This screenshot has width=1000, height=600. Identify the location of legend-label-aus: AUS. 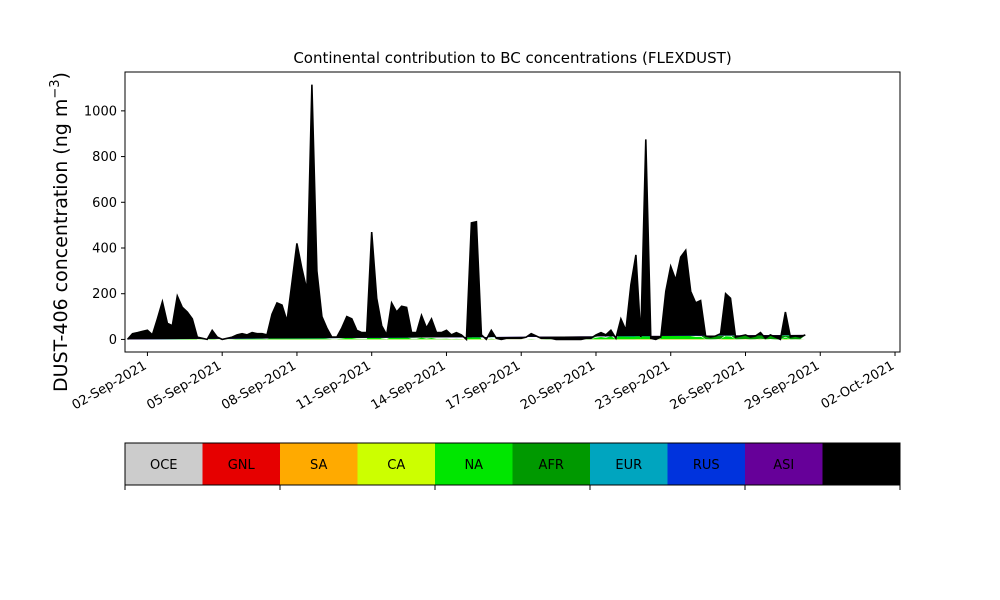
(861, 465).